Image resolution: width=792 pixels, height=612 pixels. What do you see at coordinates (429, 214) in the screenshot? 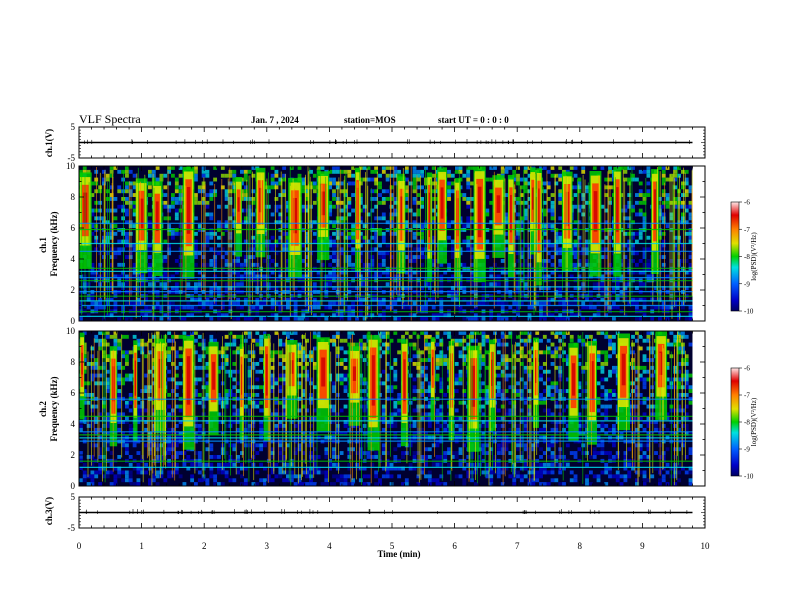
I see `emission-burst` at bounding box center [429, 214].